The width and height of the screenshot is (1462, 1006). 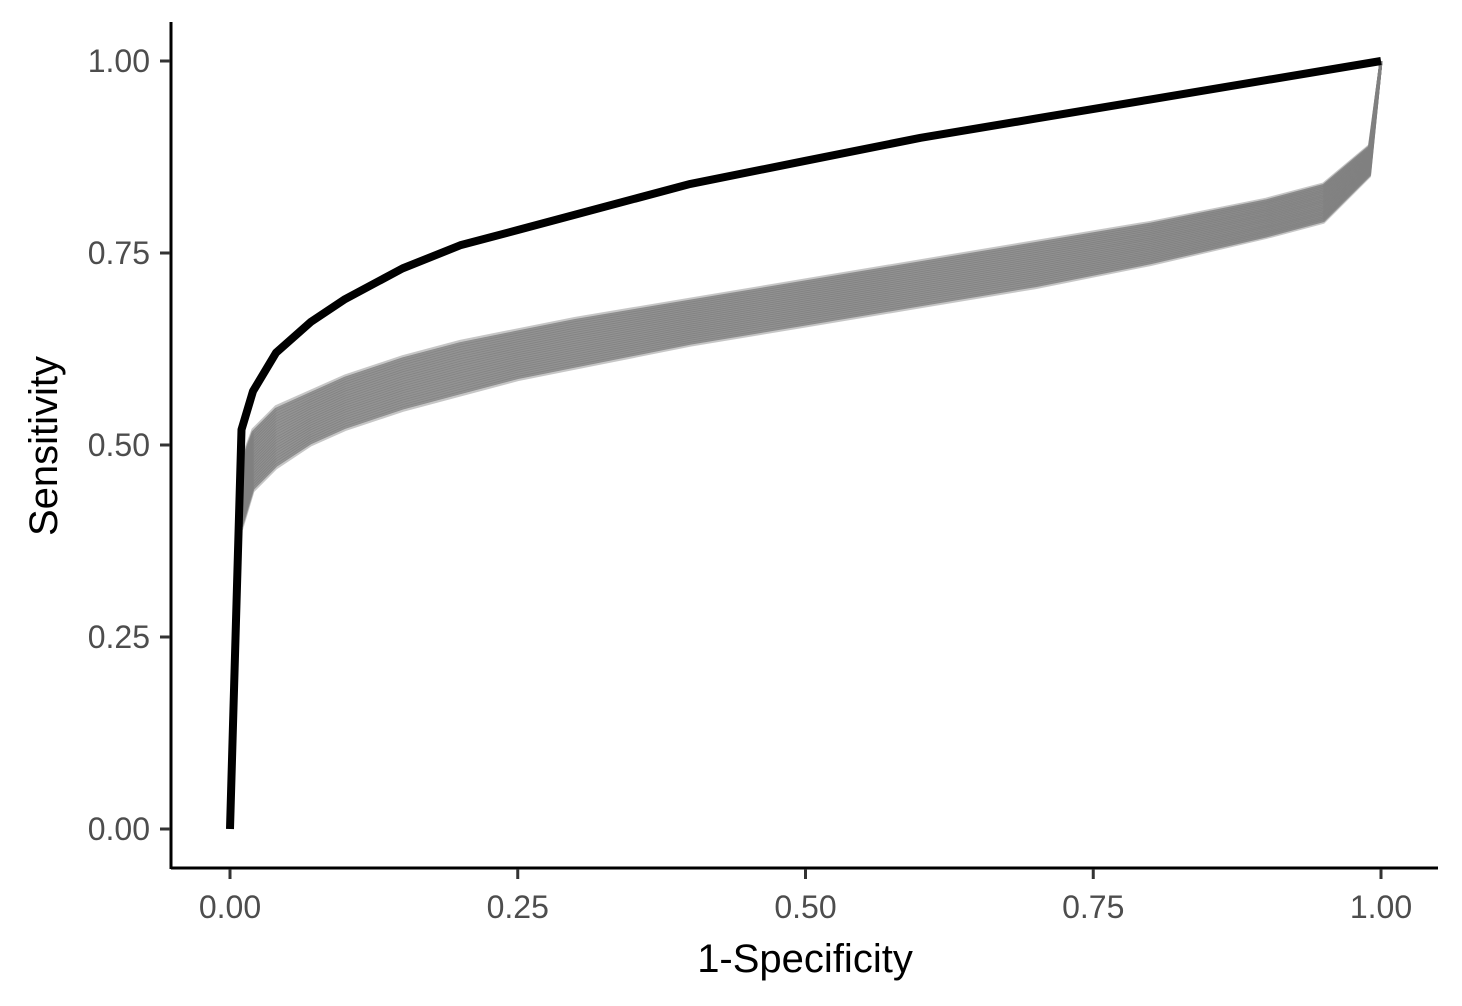 I want to click on x-tick-label: 0.50, so click(x=805, y=907).